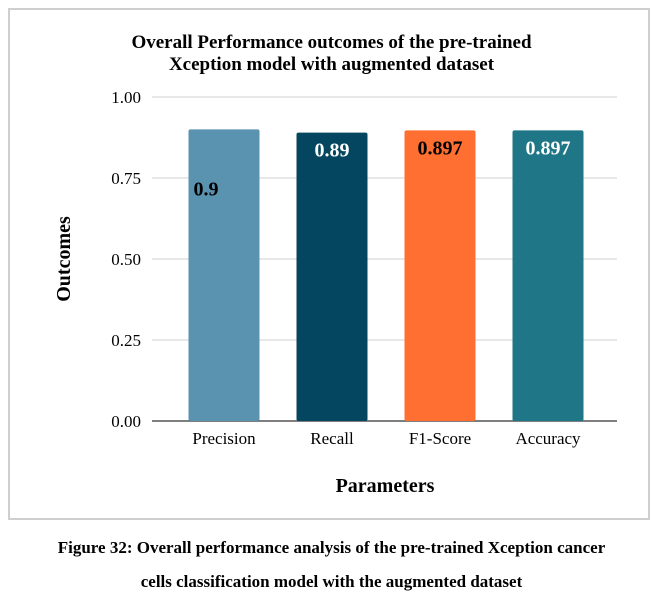  Describe the element at coordinates (206, 189) in the screenshot. I see `data-label: 0.9` at that location.